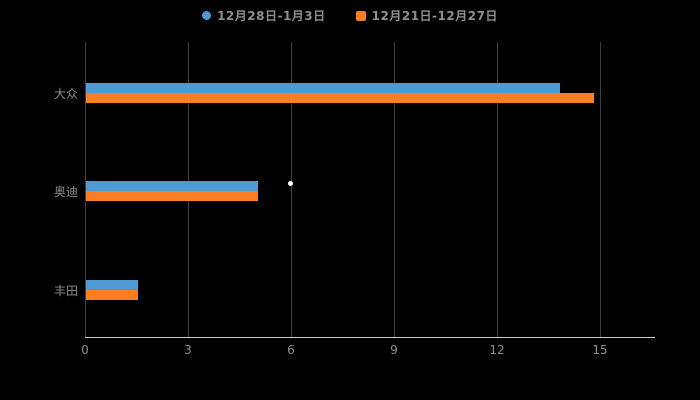 The width and height of the screenshot is (700, 400). I want to click on cursor-dot, so click(290, 183).